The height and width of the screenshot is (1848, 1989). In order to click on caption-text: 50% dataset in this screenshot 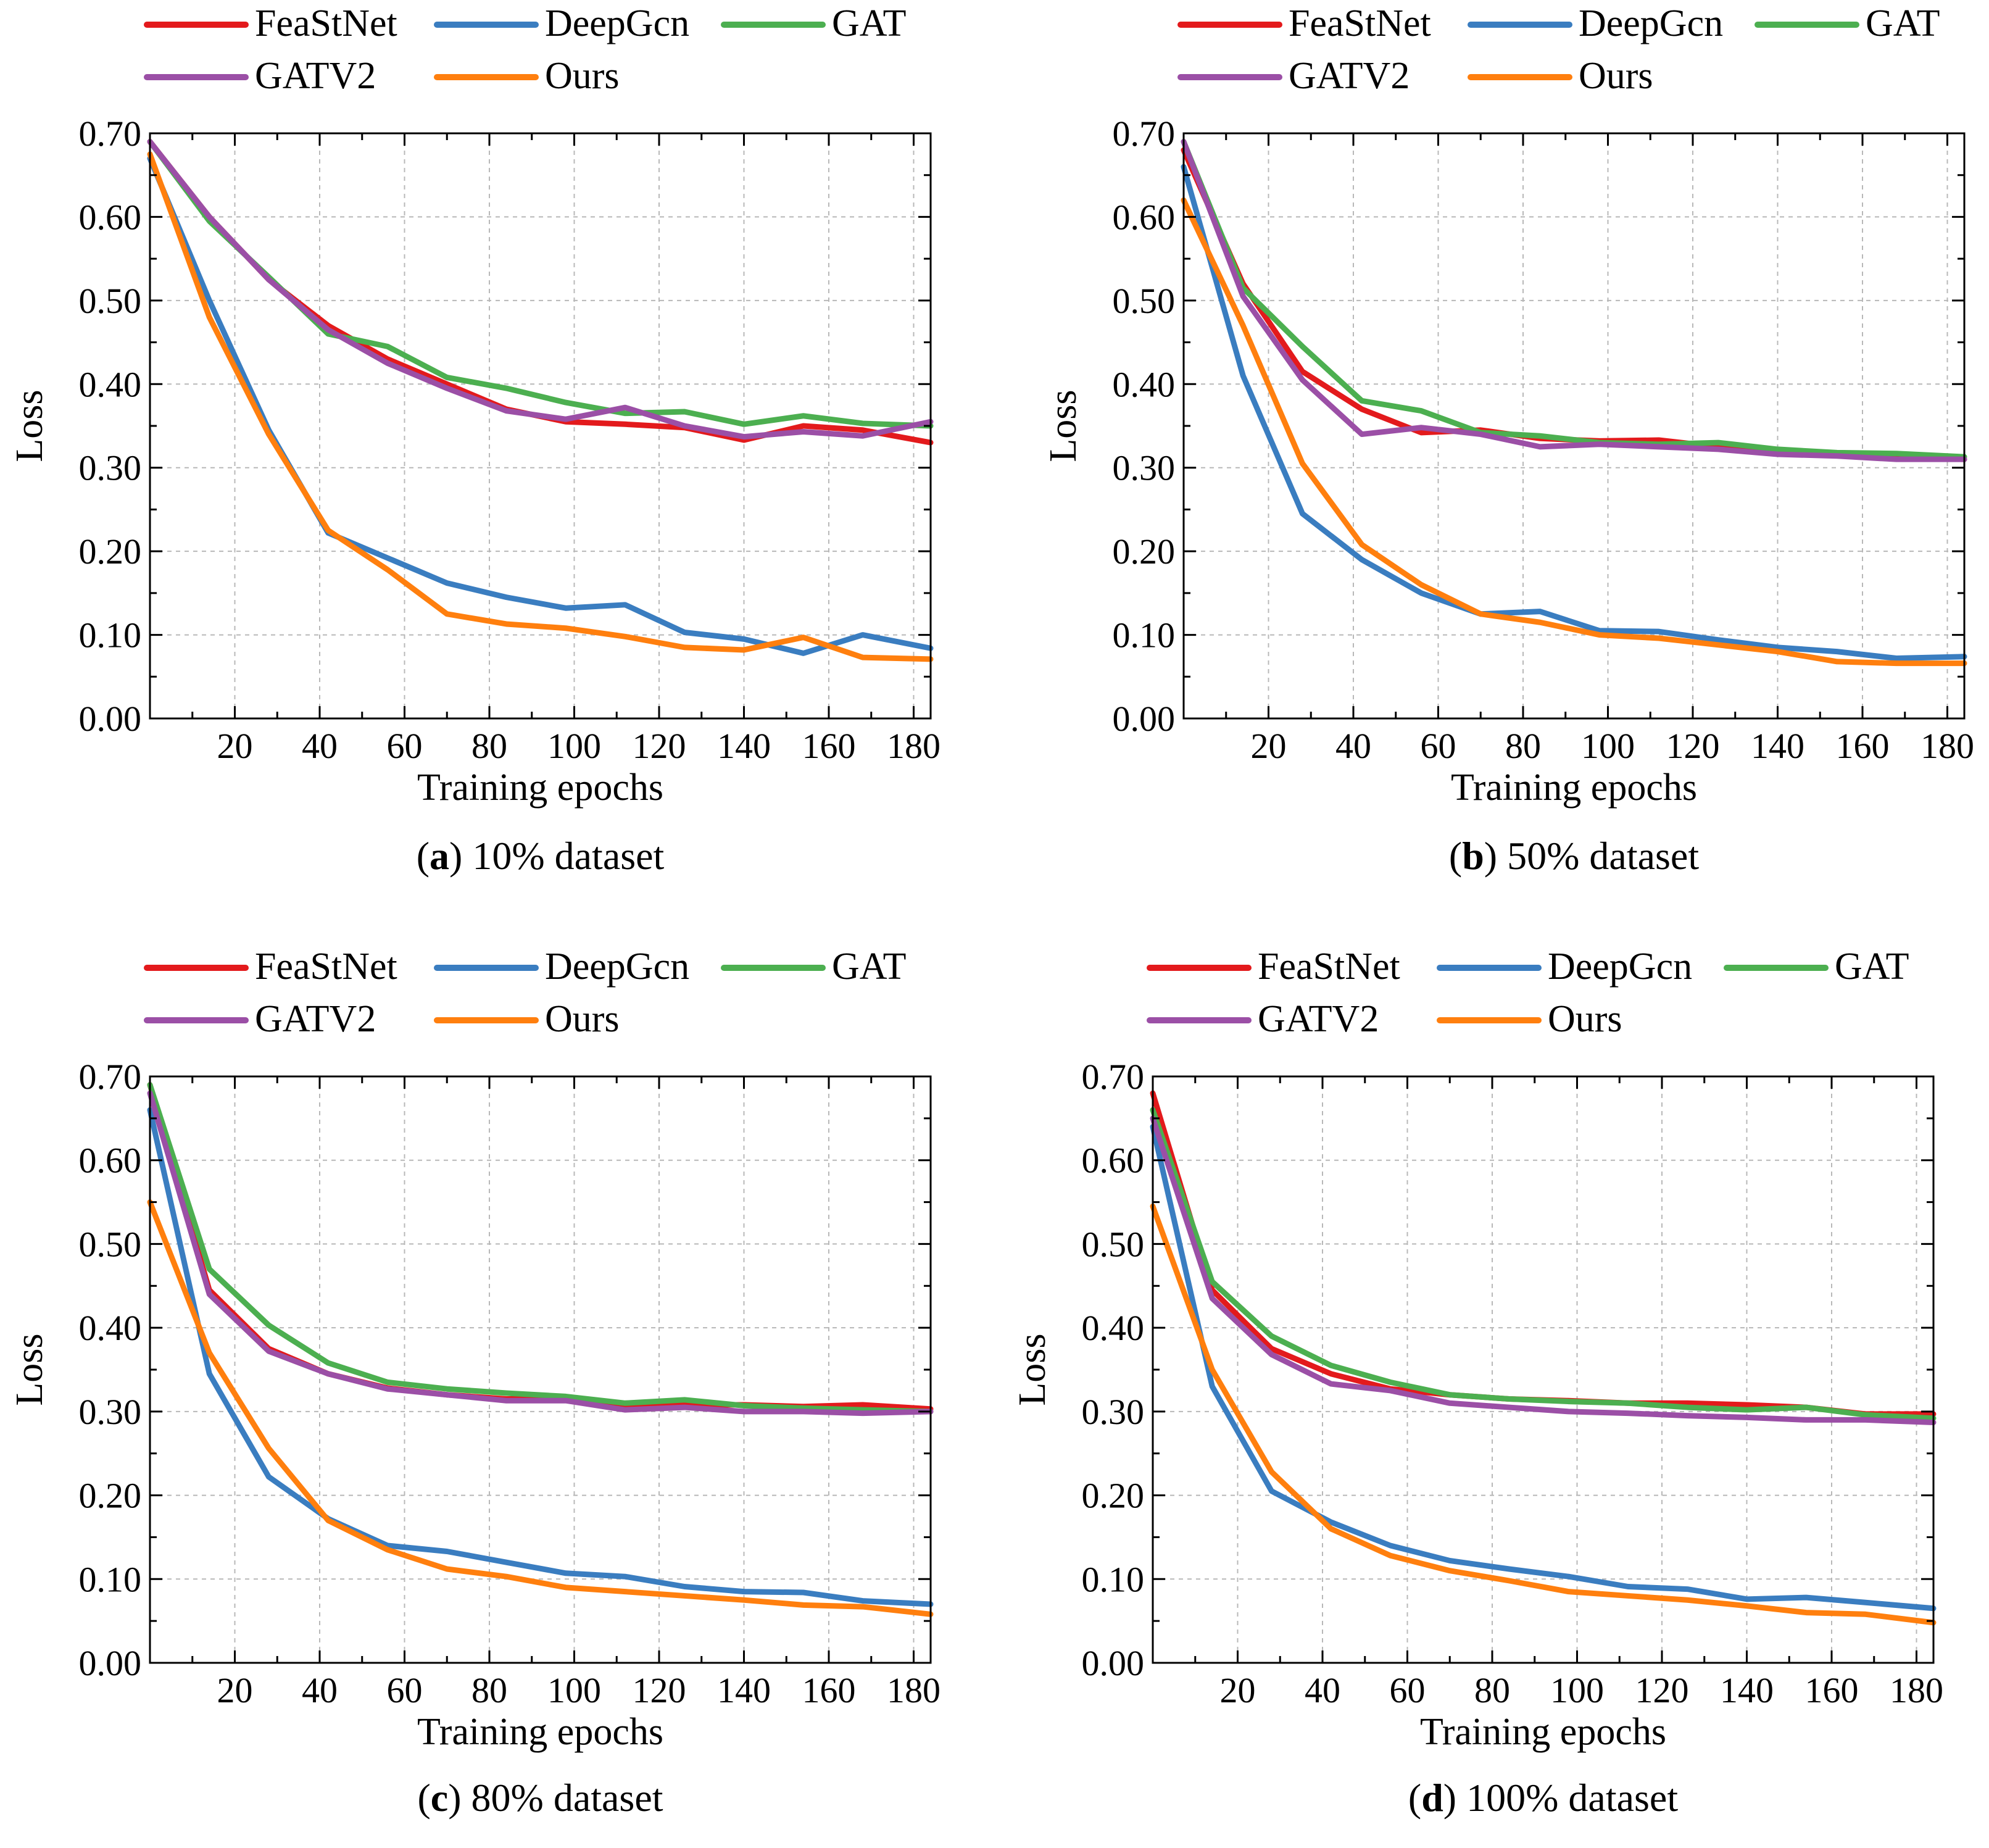, I will do `click(1603, 856)`.